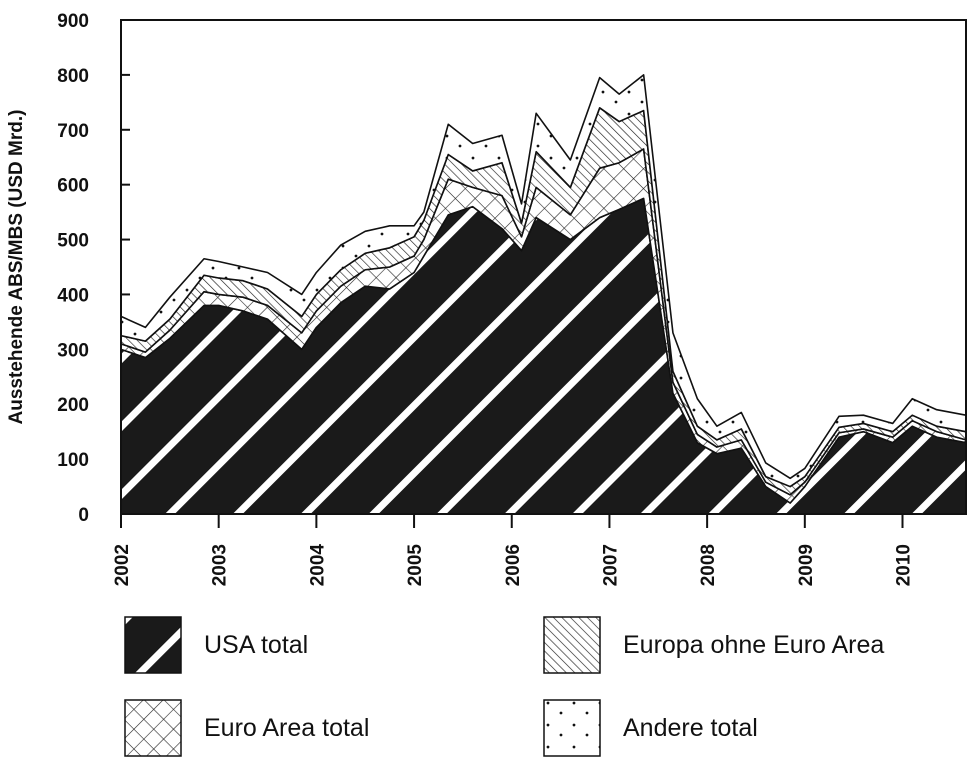 This screenshot has height=757, width=969. I want to click on y-axis-label: Ausstehende ABS/MBS (USD Mrd.), so click(16, 267).